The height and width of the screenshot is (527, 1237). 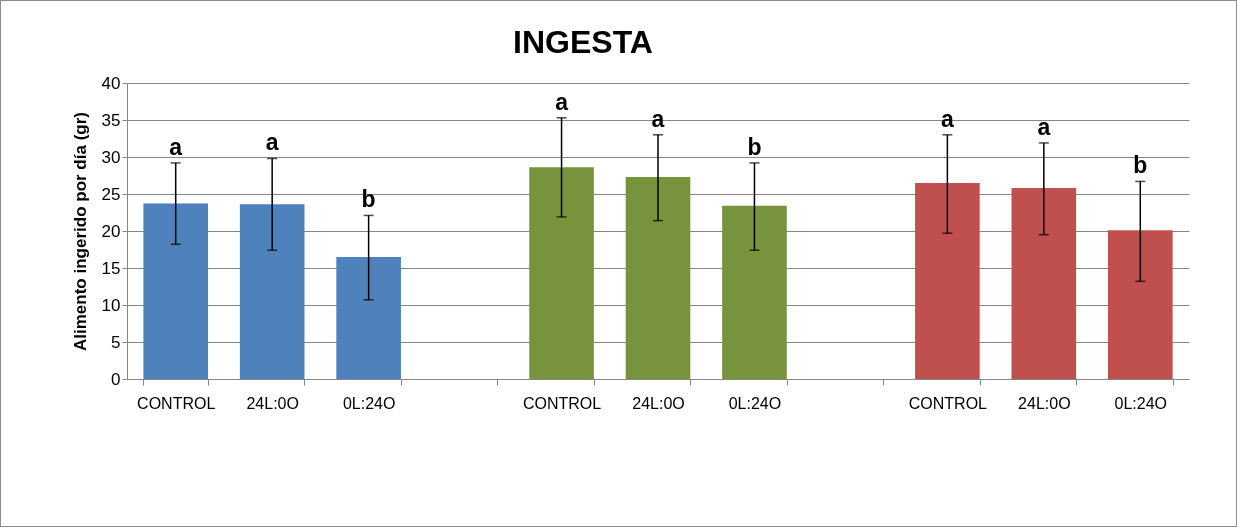 I want to click on y-tick-label: 35, so click(x=111, y=120).